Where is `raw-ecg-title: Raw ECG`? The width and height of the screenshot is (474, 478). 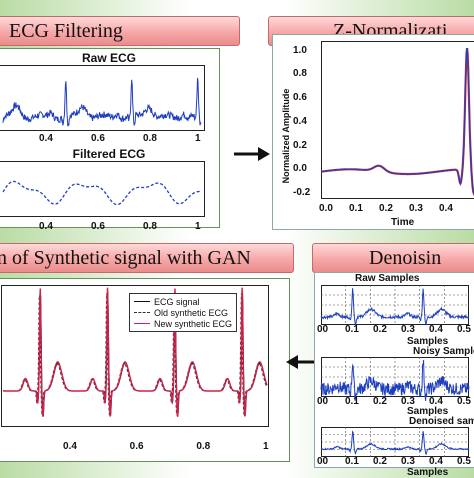
raw-ecg-title: Raw ECG is located at coordinates (109, 58).